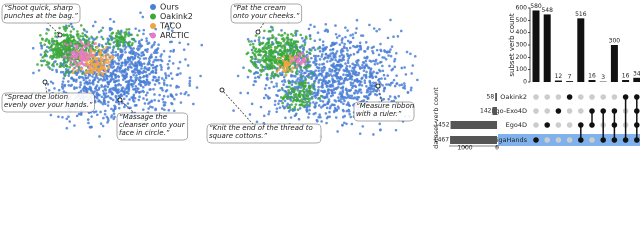  I want to click on set-label: Ego4D, so click(516, 125).